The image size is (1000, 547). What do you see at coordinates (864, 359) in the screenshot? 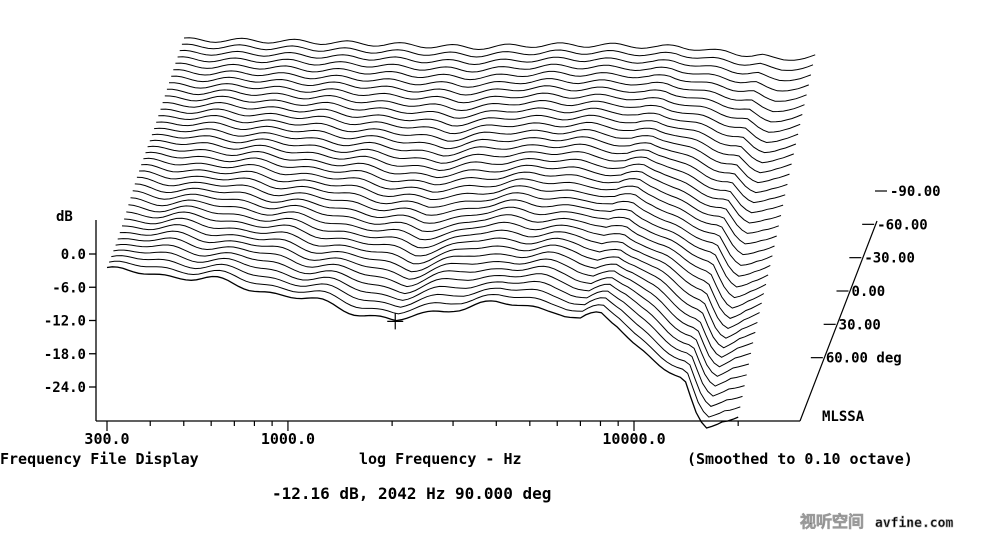
I see `z-tick-label: 60.00 deg` at bounding box center [864, 359].